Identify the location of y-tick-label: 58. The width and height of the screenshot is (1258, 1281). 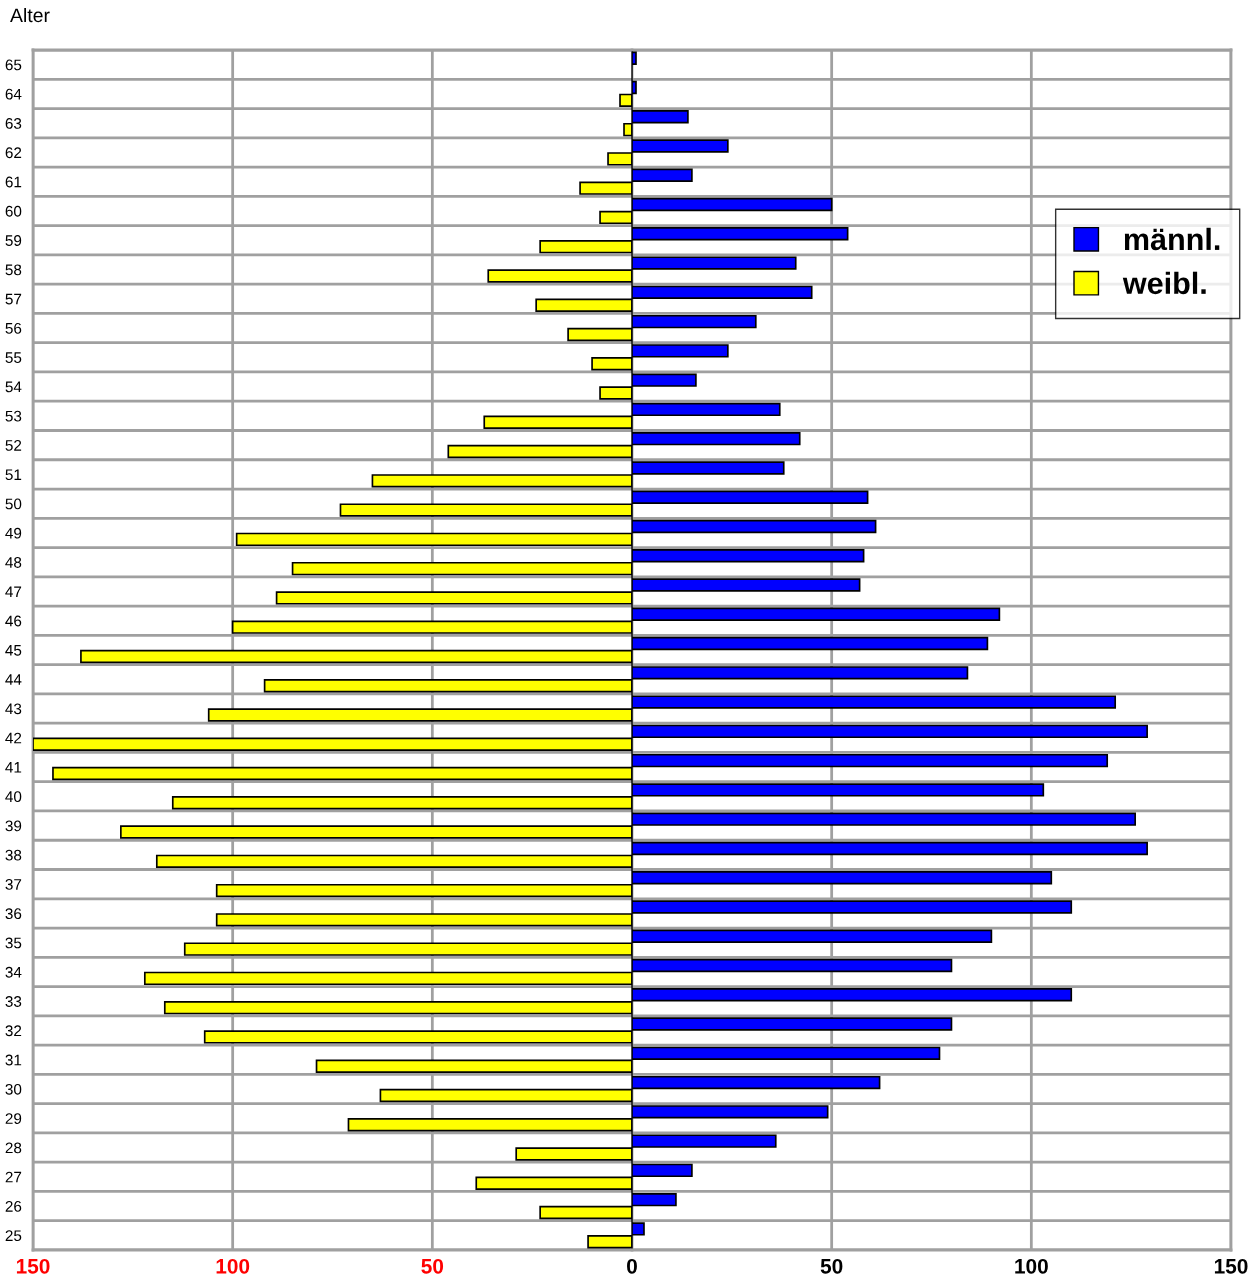
(13, 270).